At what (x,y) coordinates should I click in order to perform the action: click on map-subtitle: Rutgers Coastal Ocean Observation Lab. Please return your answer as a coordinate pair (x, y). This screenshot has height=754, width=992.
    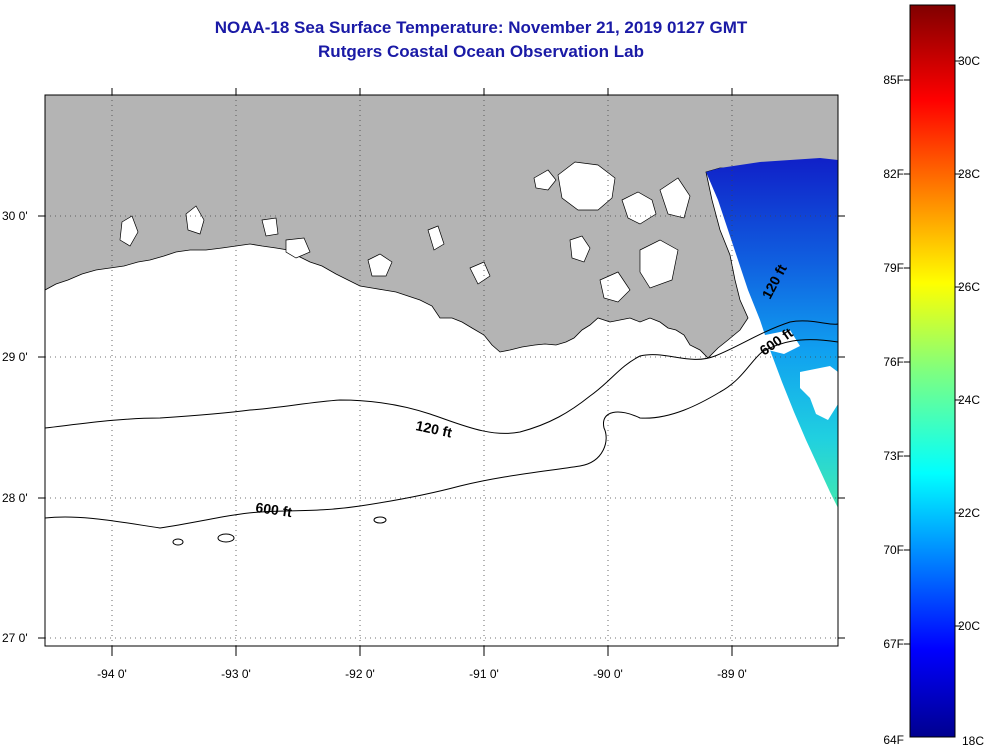
    Looking at the image, I should click on (481, 51).